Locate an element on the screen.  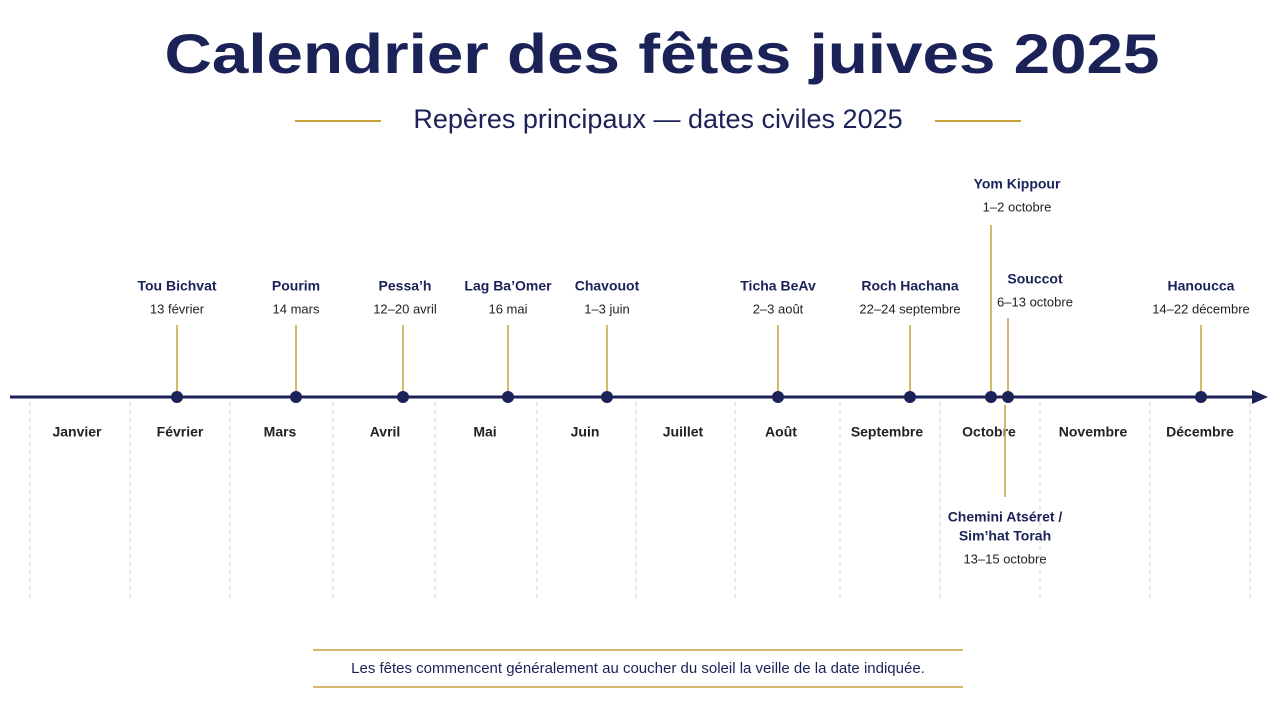
event-date: 22–24 septembre is located at coordinates (909, 308).